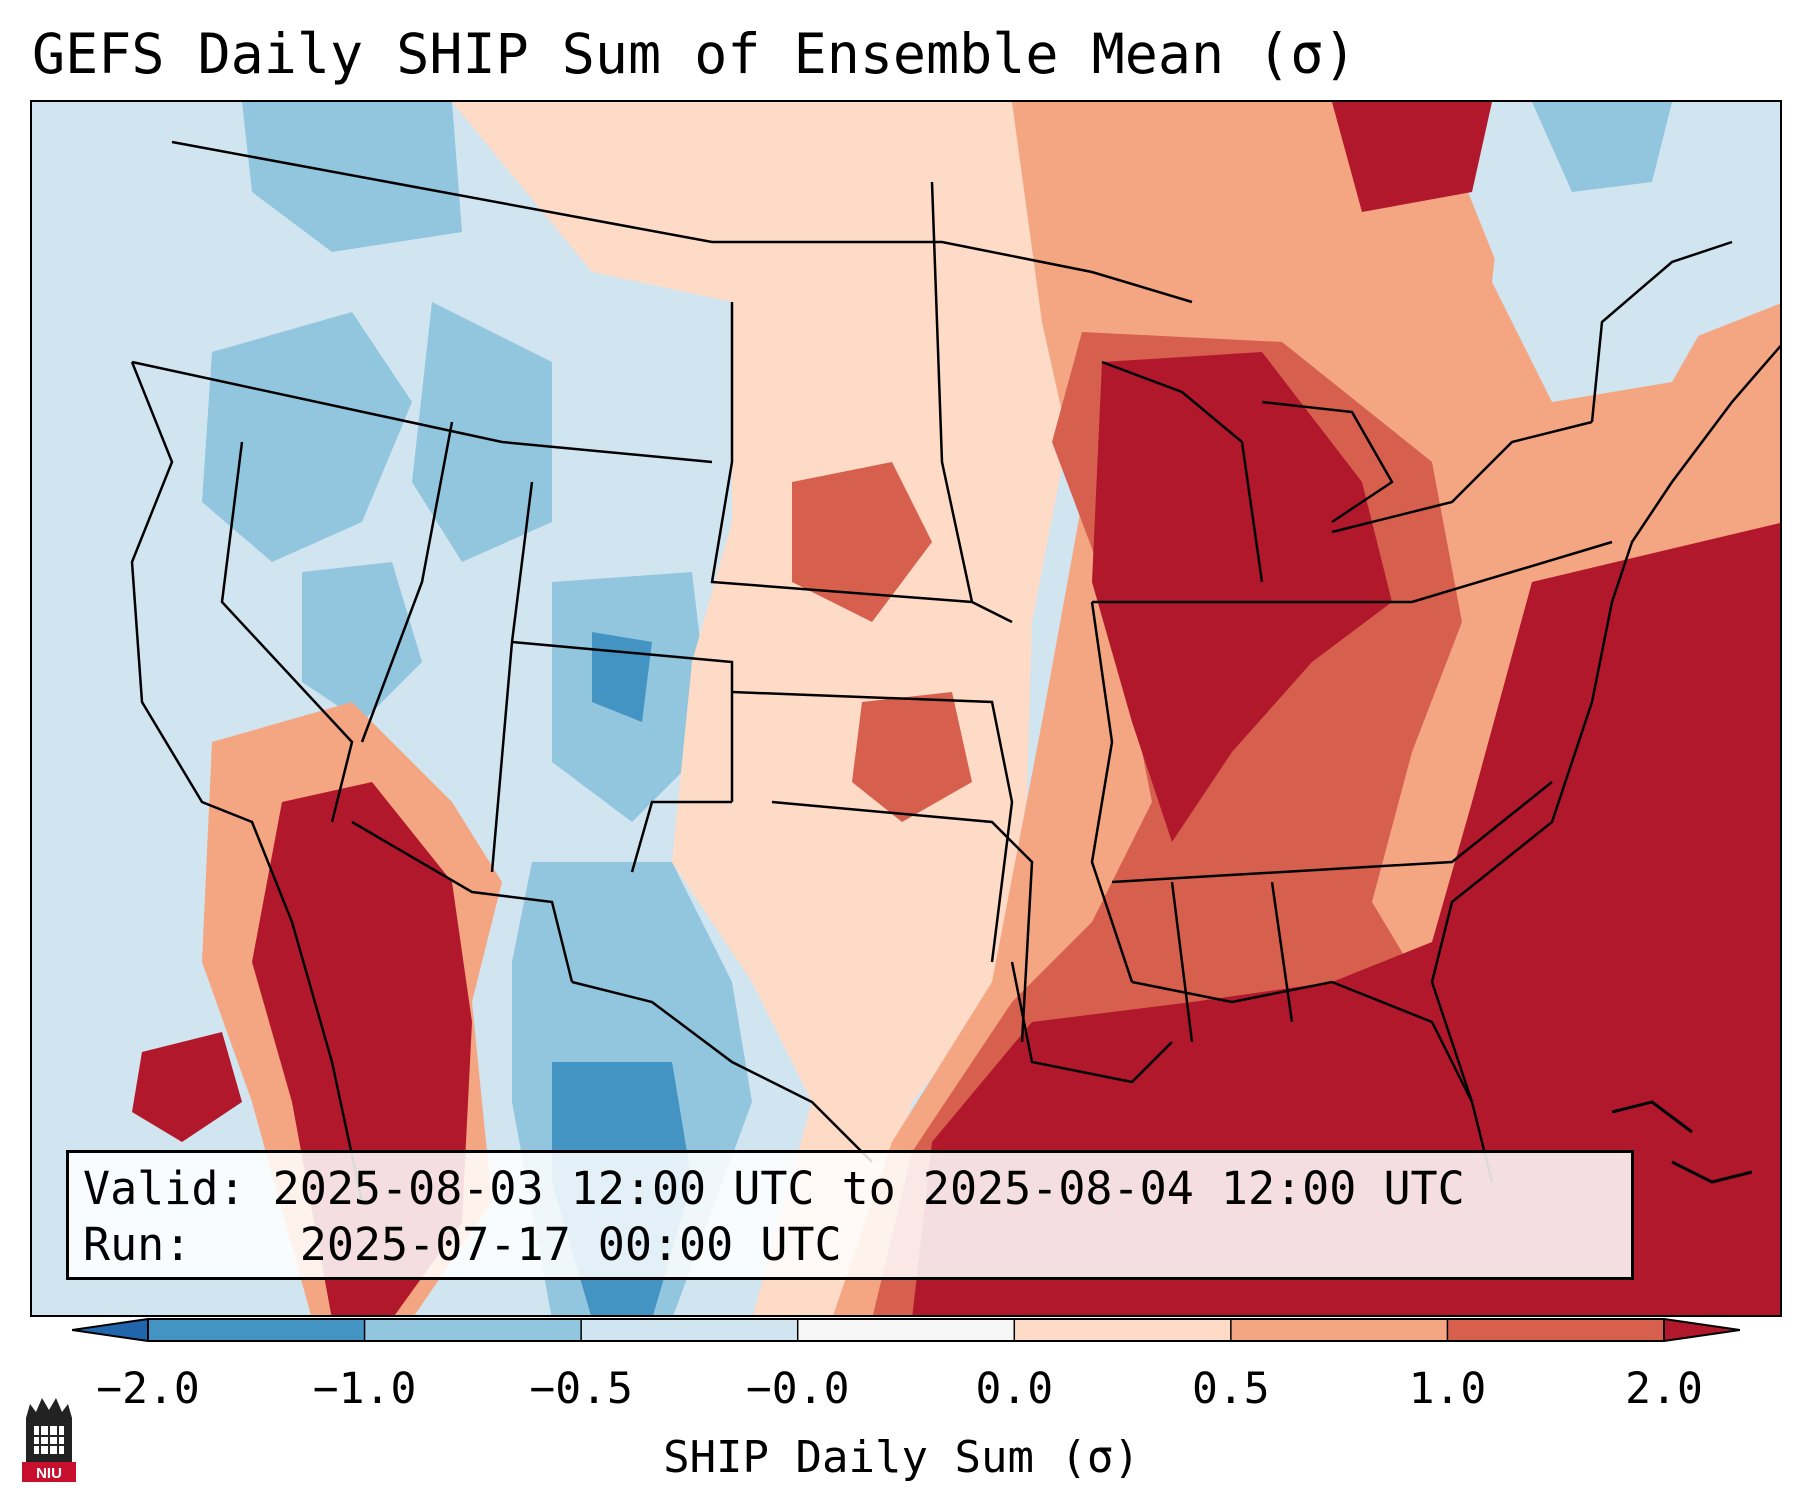 Image resolution: width=1803 pixels, height=1506 pixels. What do you see at coordinates (1605, 723) in the screenshot?
I see `east-coast` at bounding box center [1605, 723].